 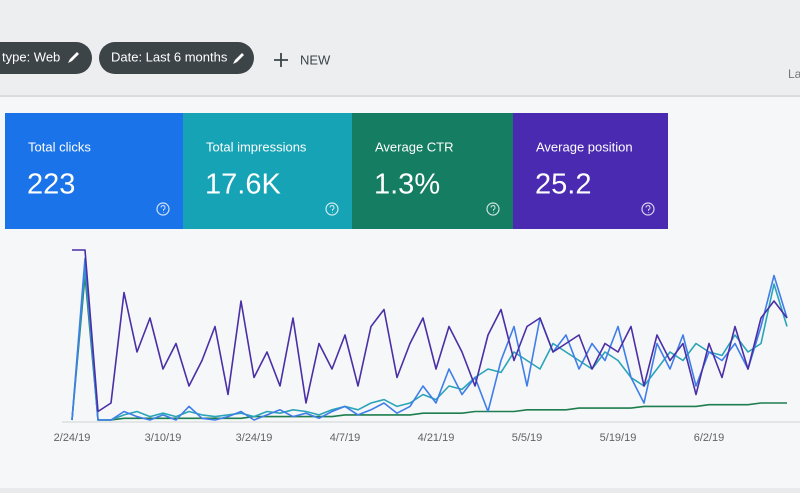 I want to click on metric-label: Average CTR, so click(x=414, y=146).